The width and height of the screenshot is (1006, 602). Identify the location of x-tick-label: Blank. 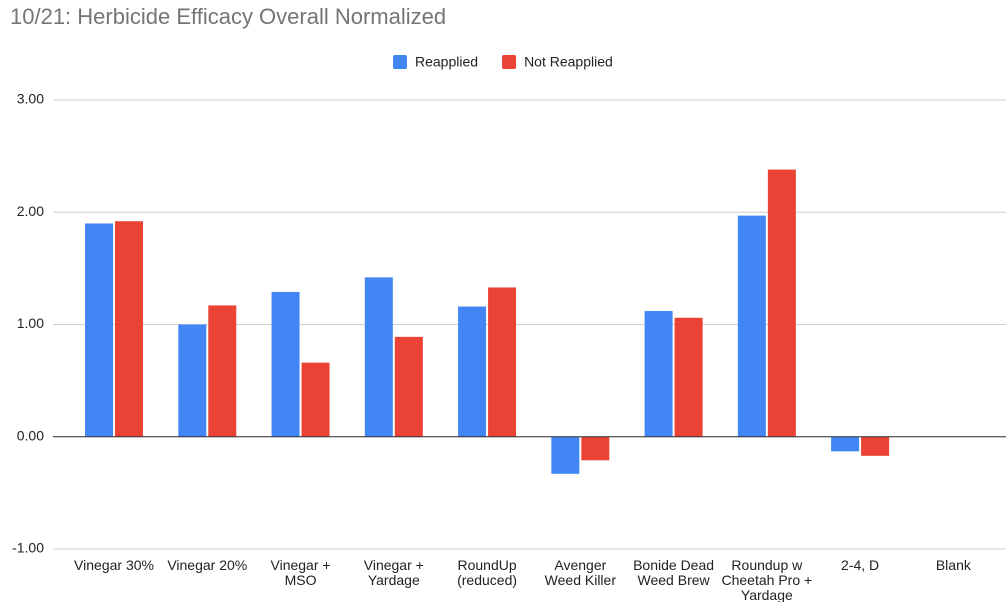
(953, 565).